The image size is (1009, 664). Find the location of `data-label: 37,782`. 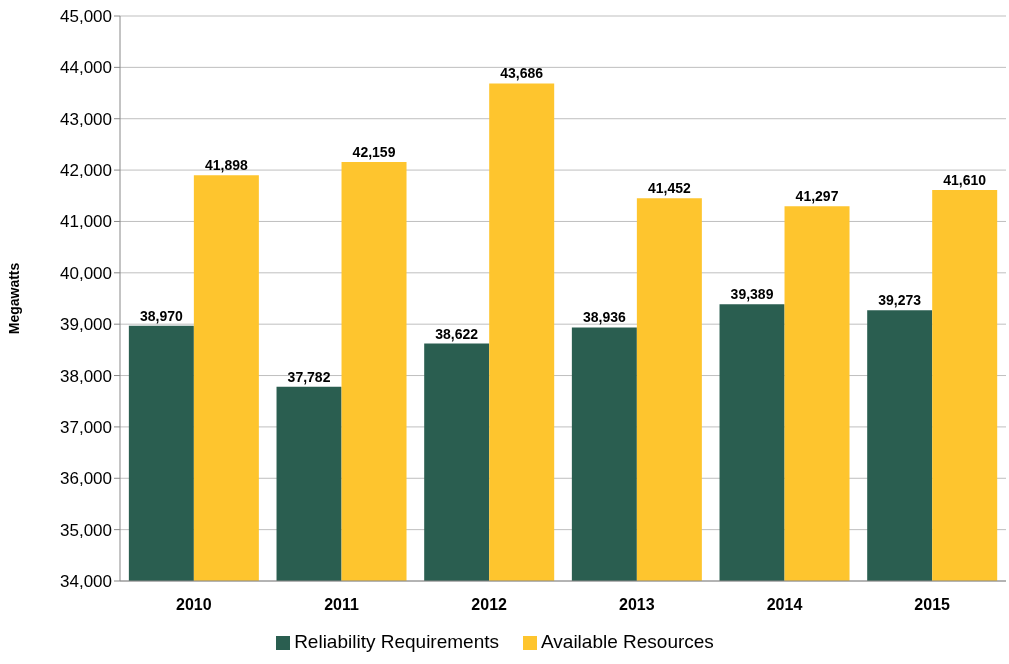

data-label: 37,782 is located at coordinates (309, 376).